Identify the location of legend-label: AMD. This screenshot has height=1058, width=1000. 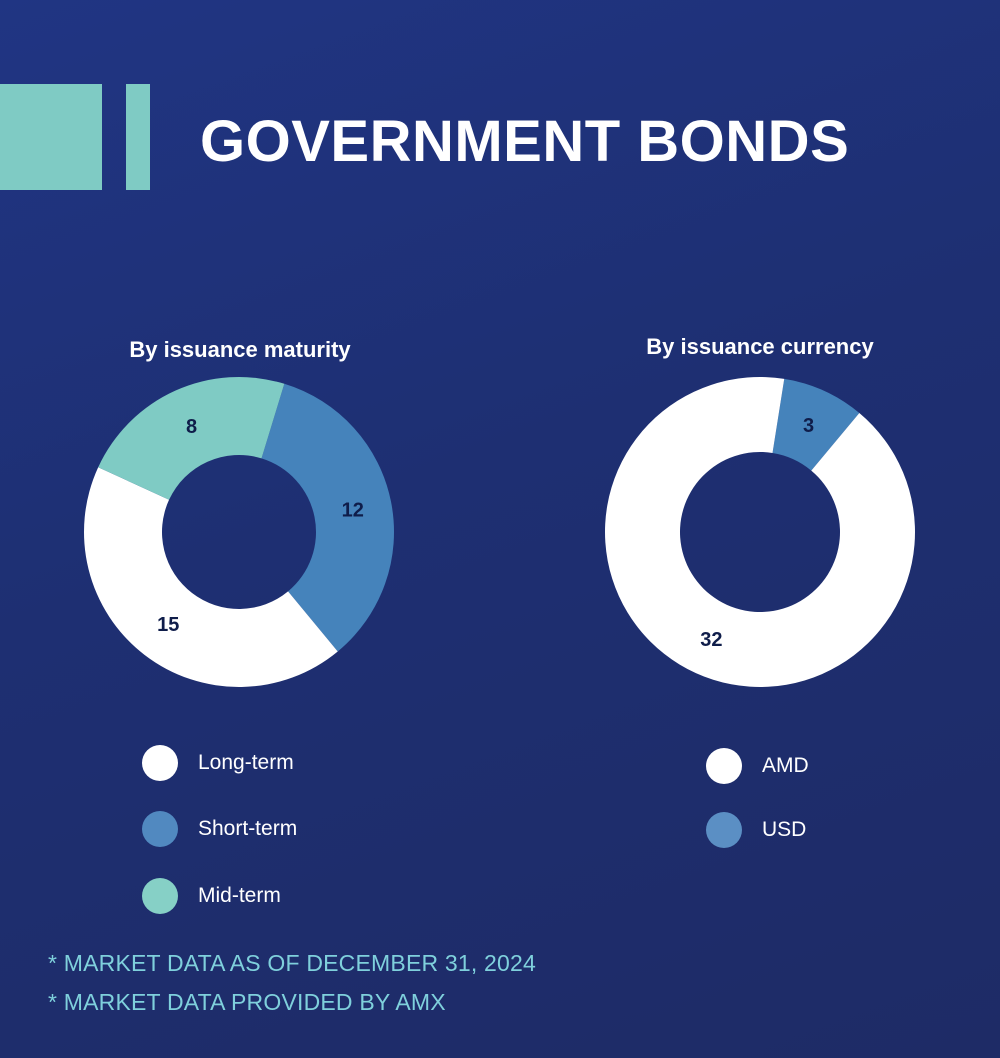
(785, 765).